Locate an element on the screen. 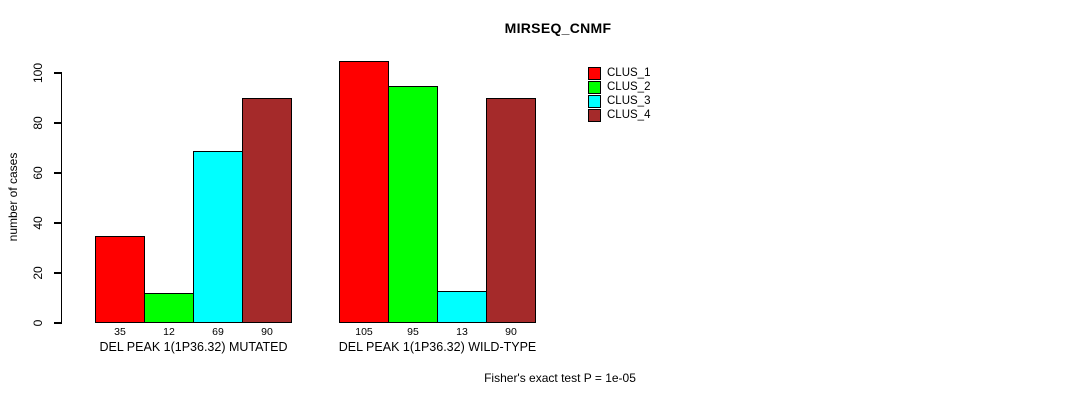  legend-label: CLUS_2 is located at coordinates (629, 87).